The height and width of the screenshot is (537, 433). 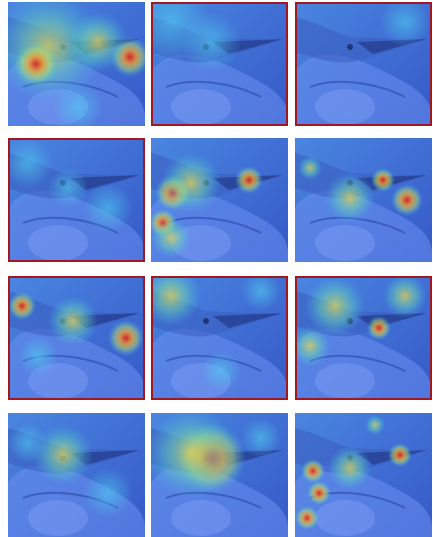 What do you see at coordinates (360, 40) in the screenshot?
I see `bird-head` at bounding box center [360, 40].